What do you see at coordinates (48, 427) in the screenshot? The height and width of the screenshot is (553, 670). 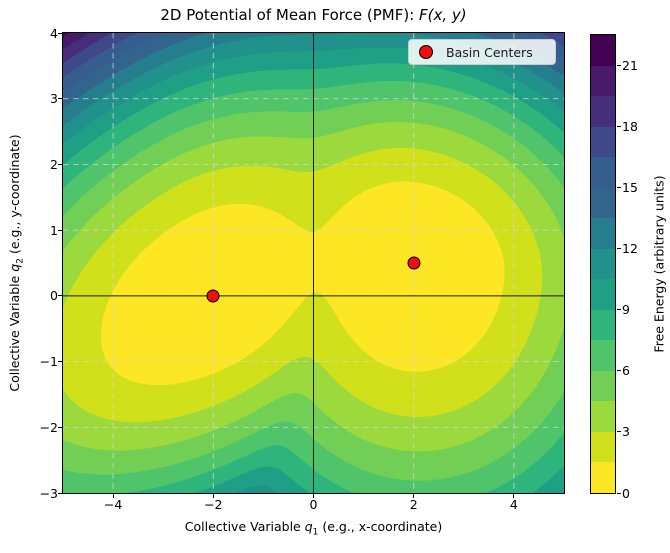 I see `y-tick-label: −2` at bounding box center [48, 427].